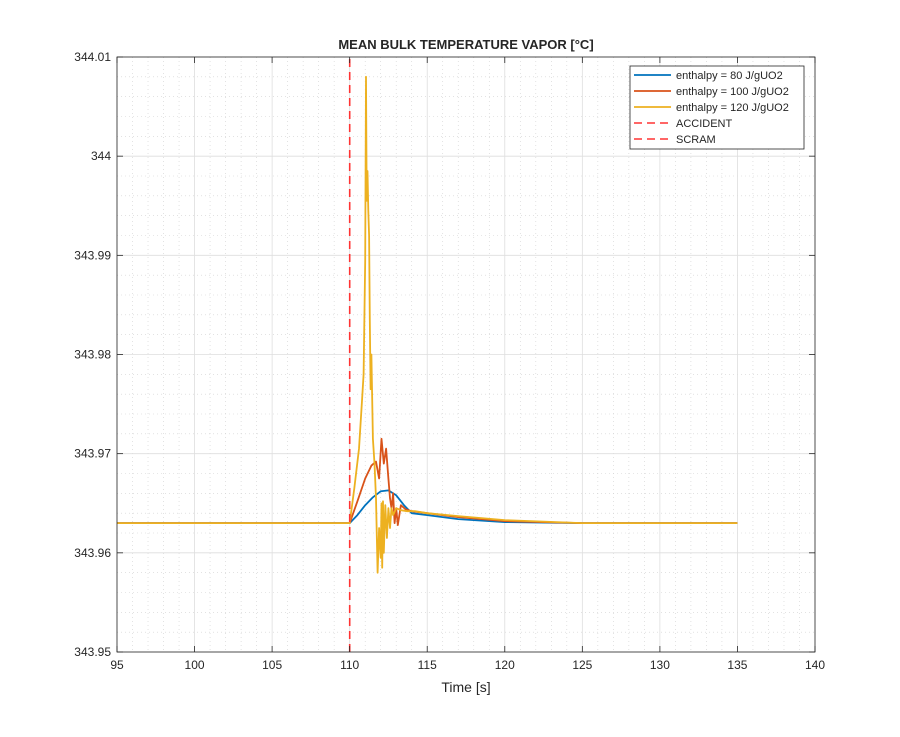  I want to click on legend-label-2: enthalpy = 100 J/gUO2, so click(732, 92).